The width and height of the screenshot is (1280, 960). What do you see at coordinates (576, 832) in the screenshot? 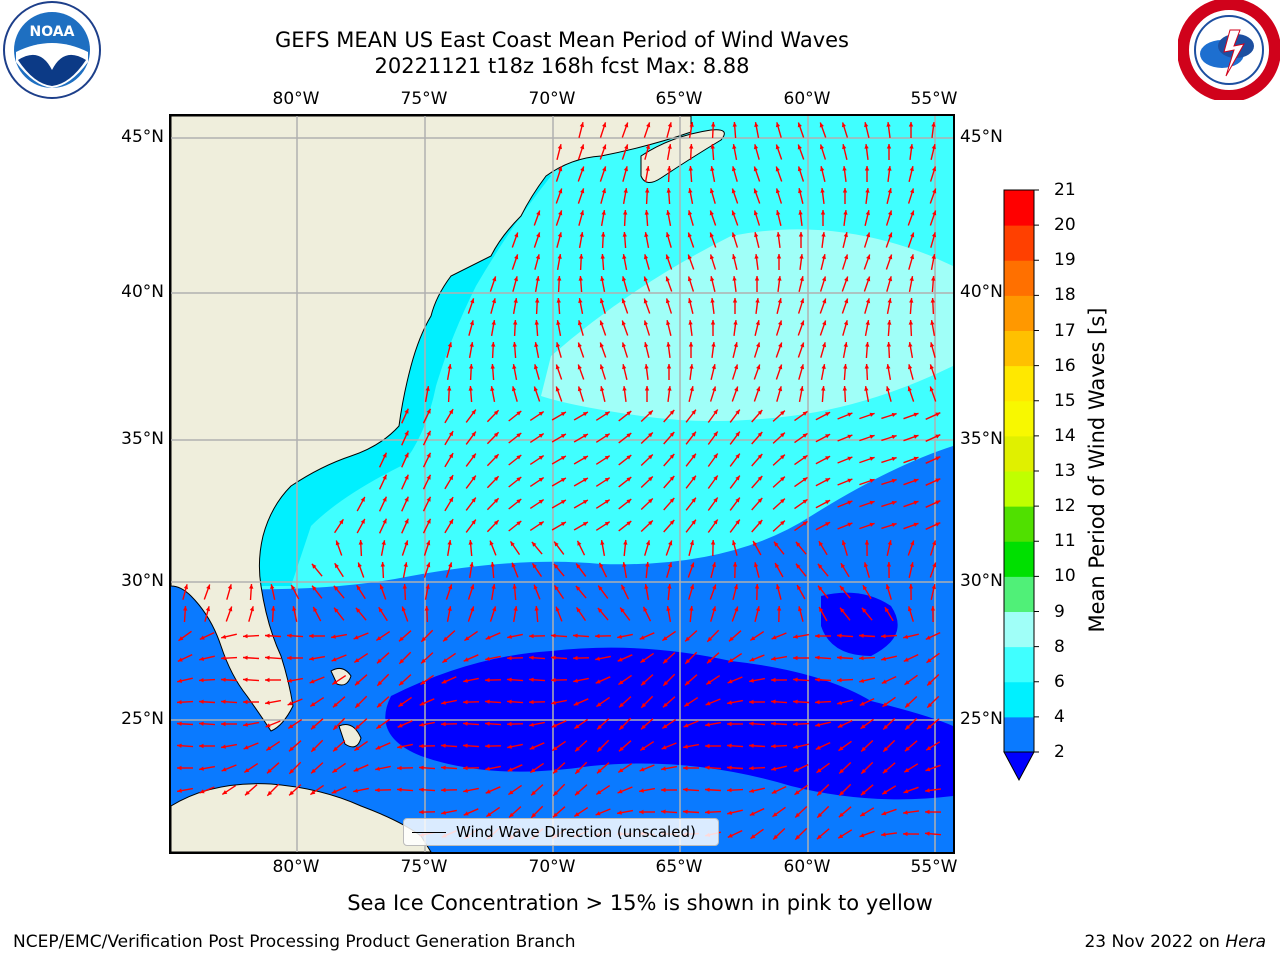
I see `legend-label: Wind Wave Direction (unscaled)` at bounding box center [576, 832].